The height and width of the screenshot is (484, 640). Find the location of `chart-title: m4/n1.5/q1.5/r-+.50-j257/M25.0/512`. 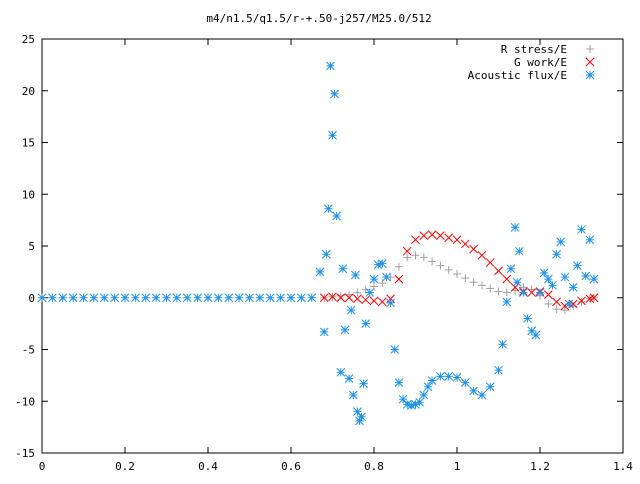

chart-title: m4/n1.5/q1.5/r-+.50-j257/M25.0/512 is located at coordinates (318, 18).